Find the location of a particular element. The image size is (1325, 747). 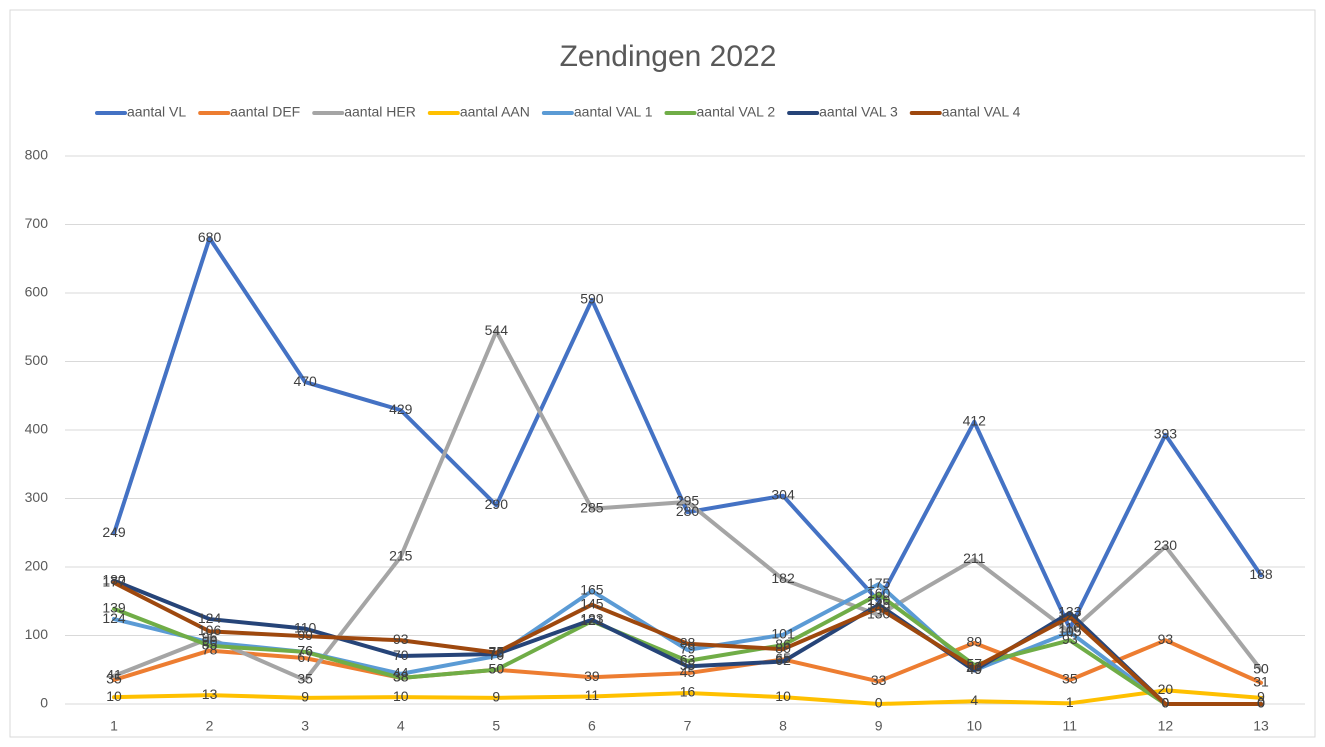

data-label: 150 is located at coordinates (879, 600).